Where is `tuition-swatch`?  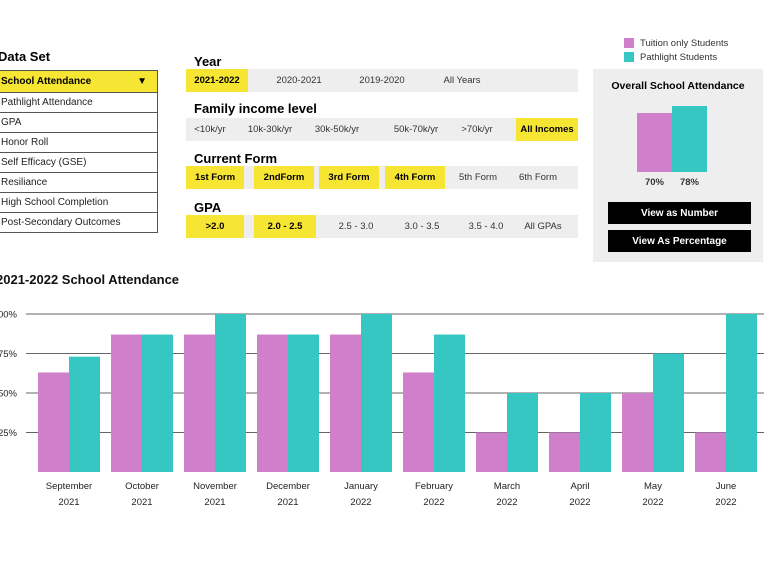
tuition-swatch is located at coordinates (629, 43).